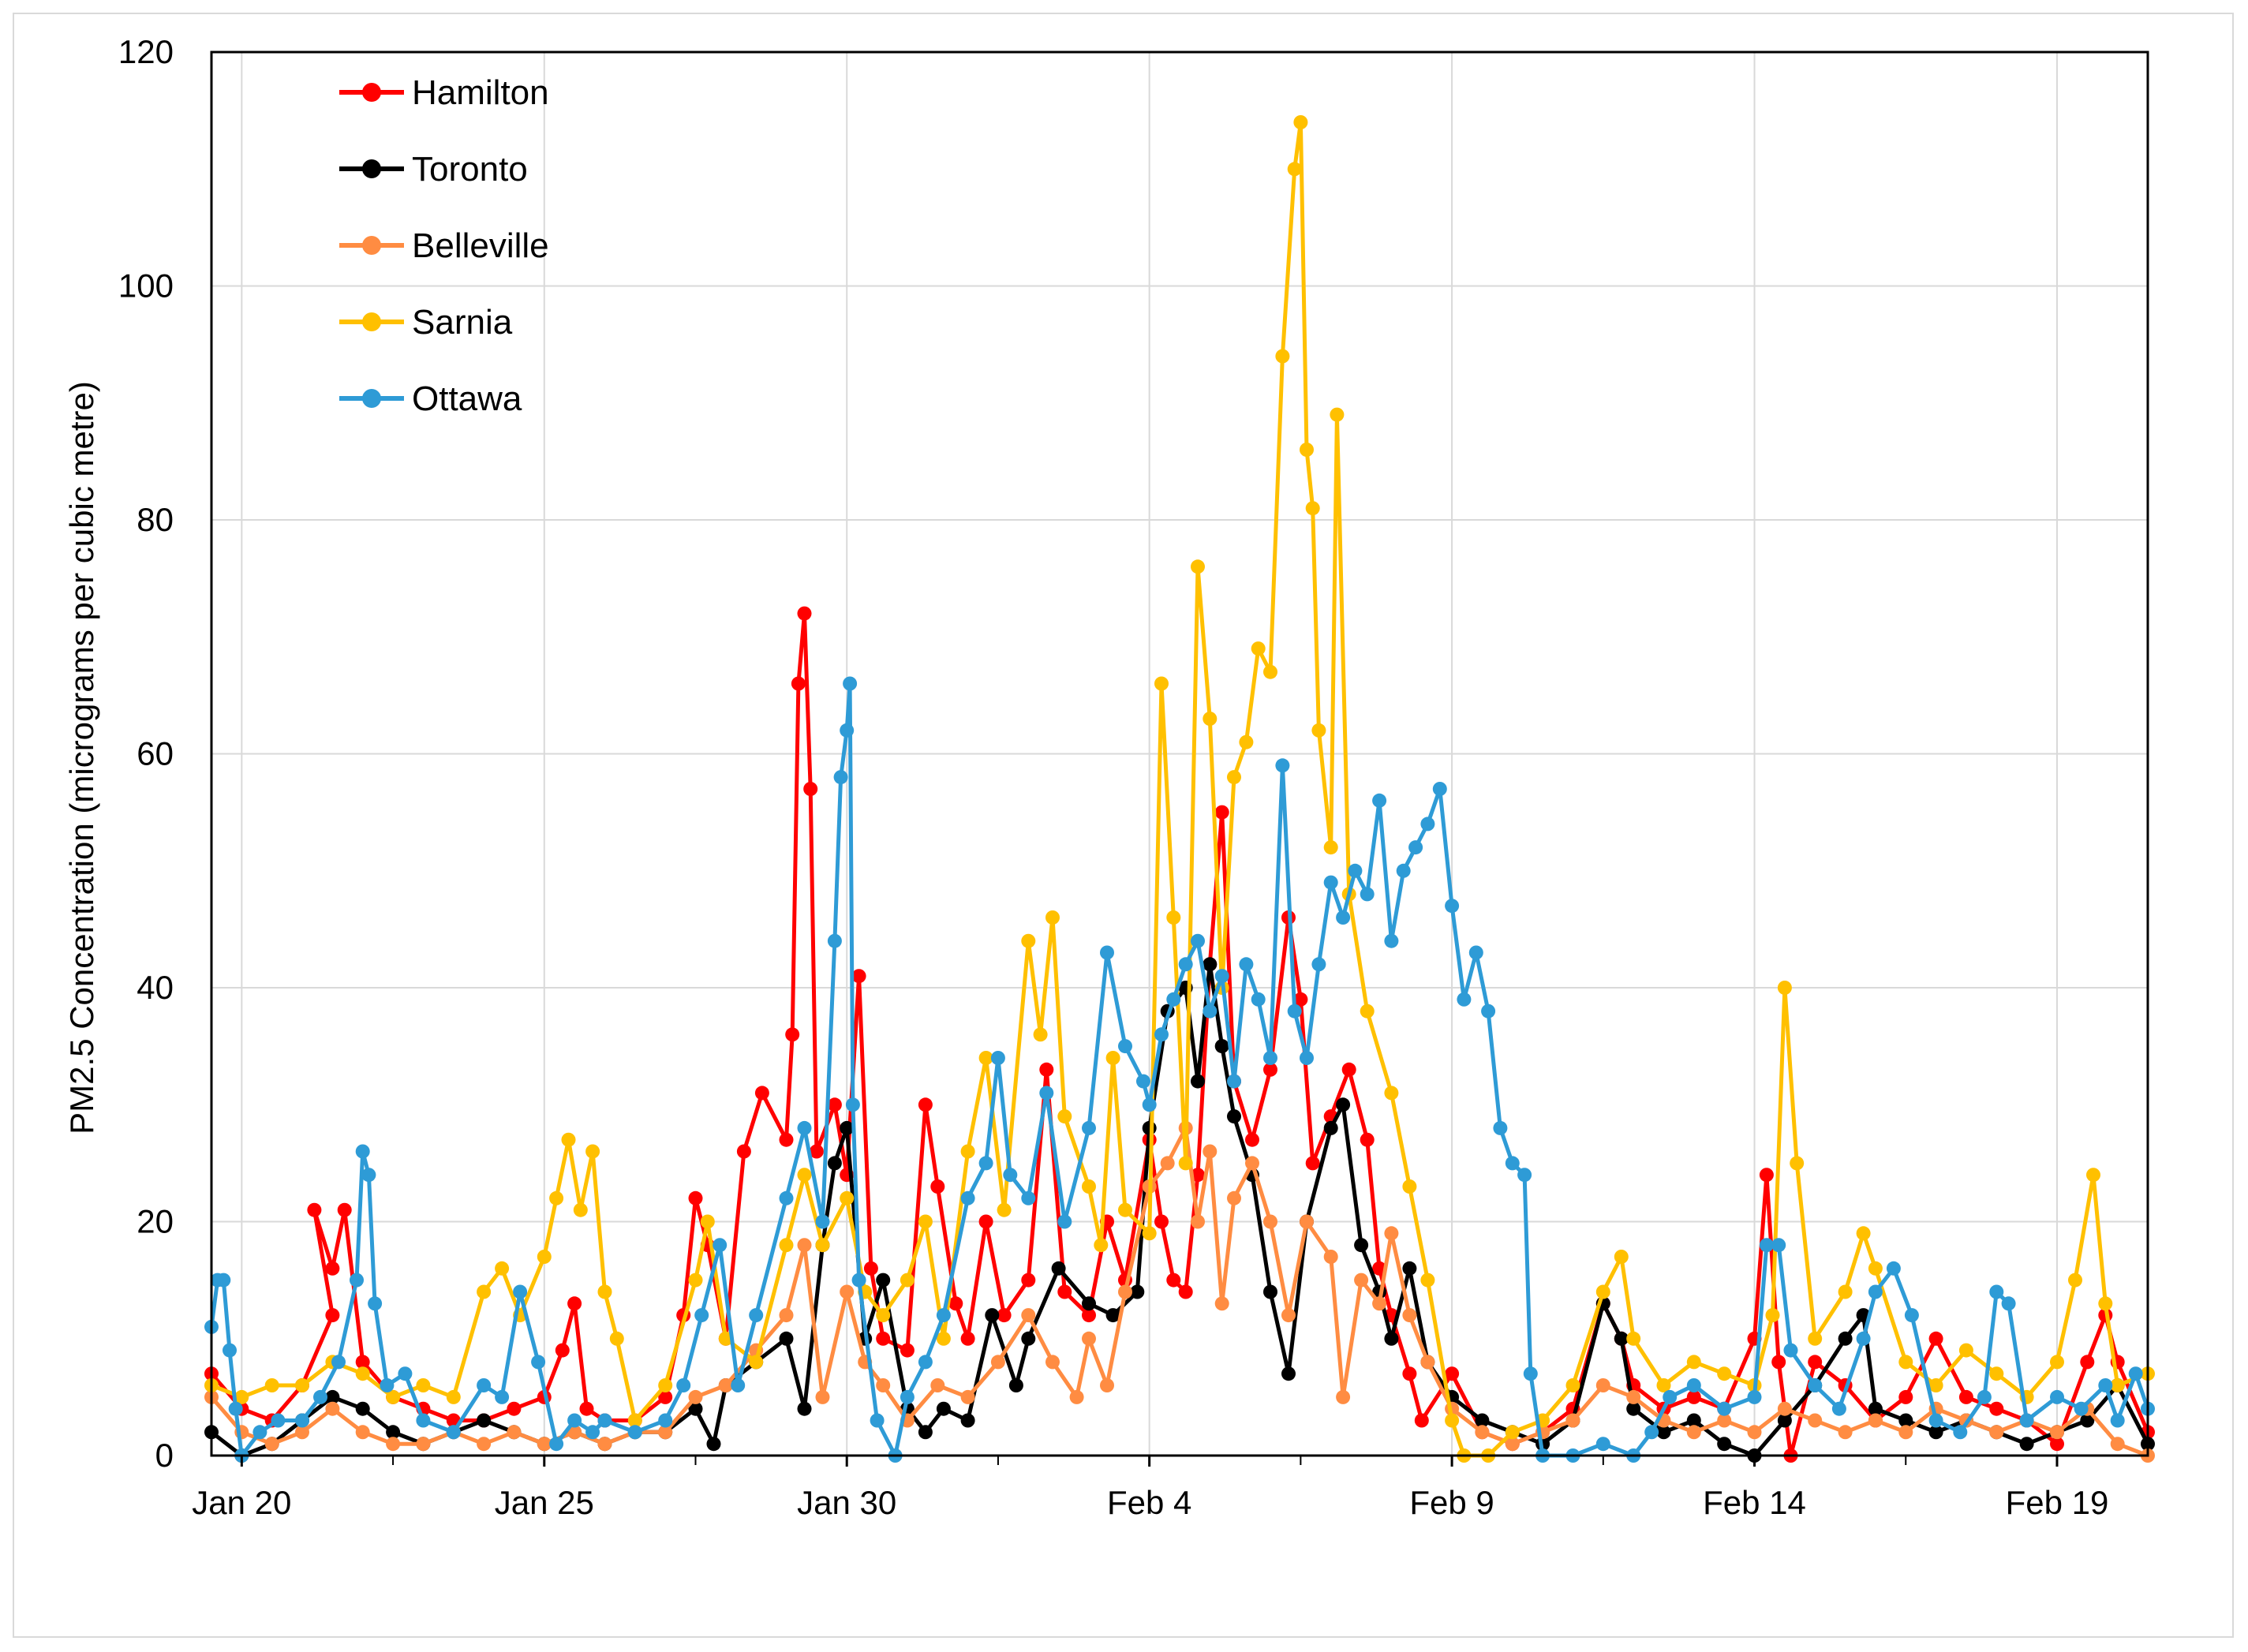 The image size is (2248, 1652). What do you see at coordinates (371, 92) in the screenshot?
I see `legend-marker` at bounding box center [371, 92].